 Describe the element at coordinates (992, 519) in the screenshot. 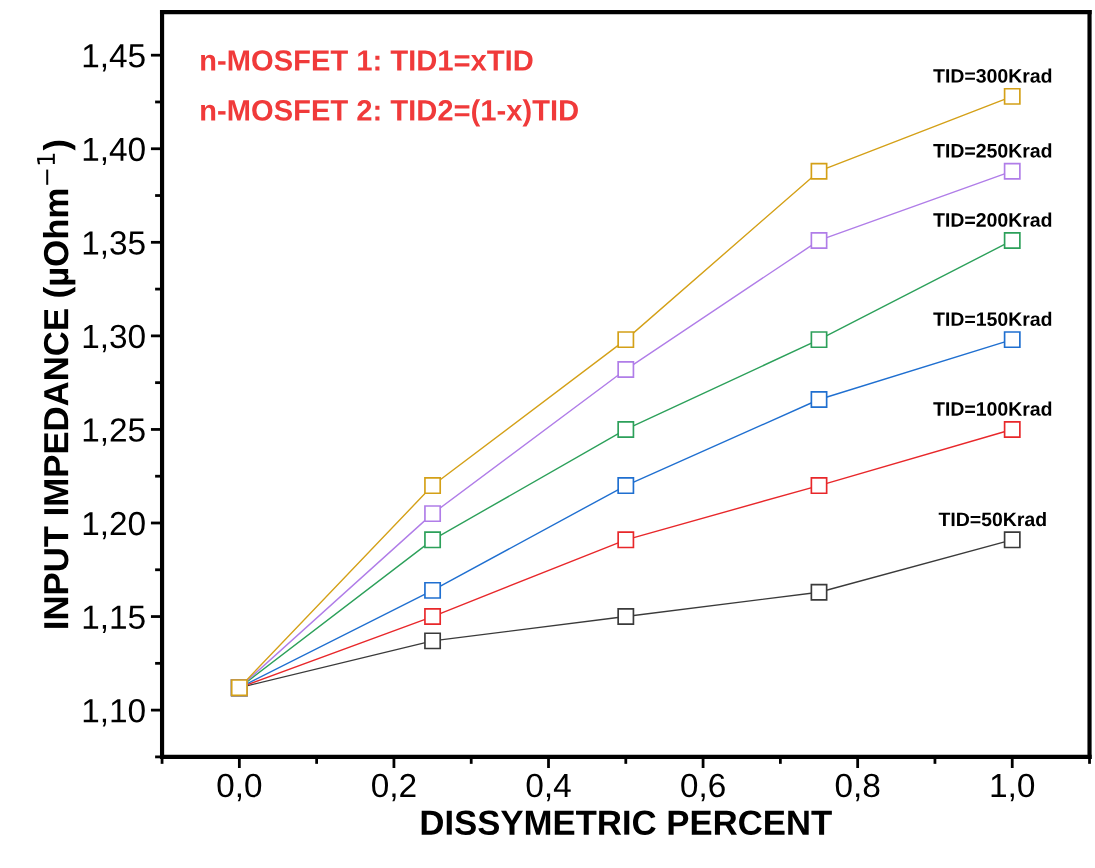

I see `series-label: TID=50Krad` at that location.